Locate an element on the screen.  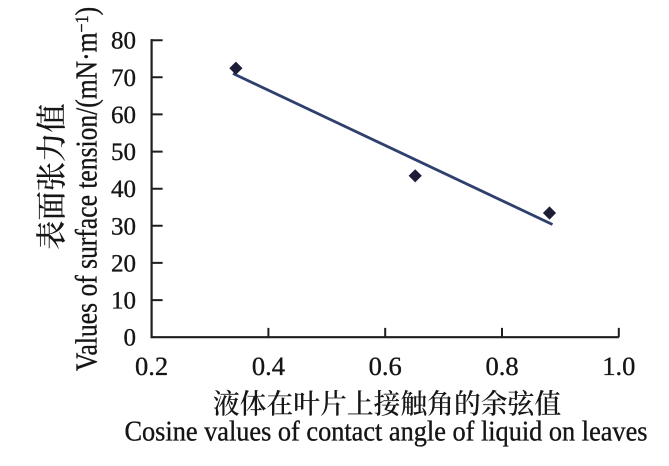
svg-text: 0.6 is located at coordinates (385, 366).